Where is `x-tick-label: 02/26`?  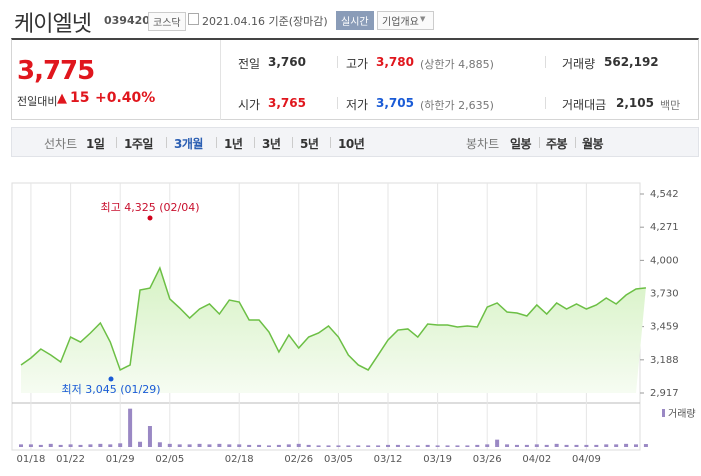
x-tick-label: 02/26 is located at coordinates (298, 459).